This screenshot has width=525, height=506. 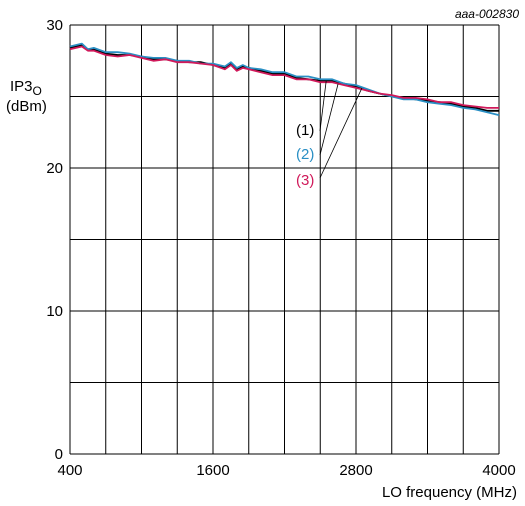 I want to click on curve-label-2: (2), so click(x=305, y=154).